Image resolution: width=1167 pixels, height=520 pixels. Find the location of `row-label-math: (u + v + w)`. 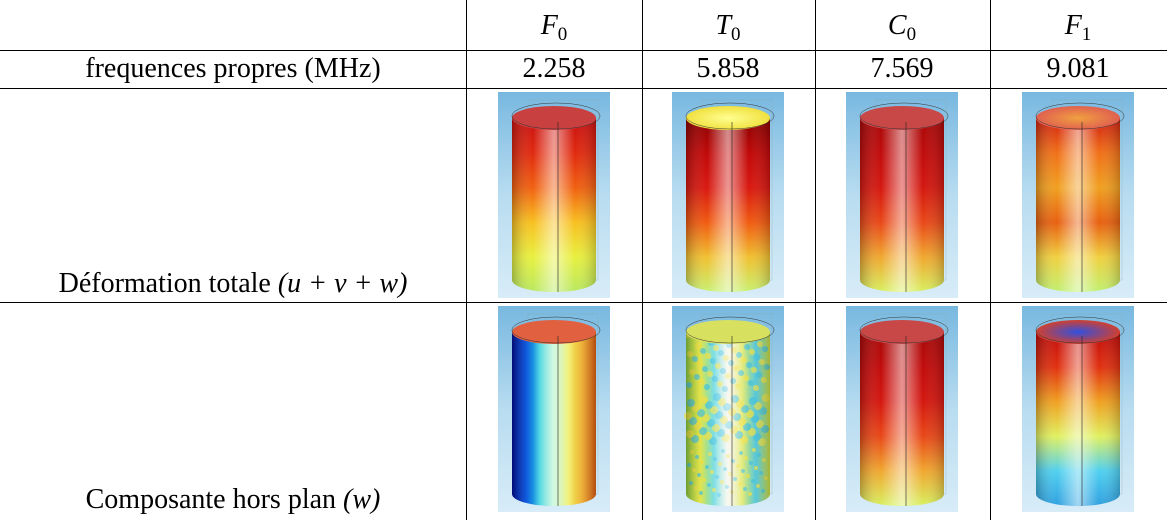

row-label-math: (u + v + w) is located at coordinates (342, 283).